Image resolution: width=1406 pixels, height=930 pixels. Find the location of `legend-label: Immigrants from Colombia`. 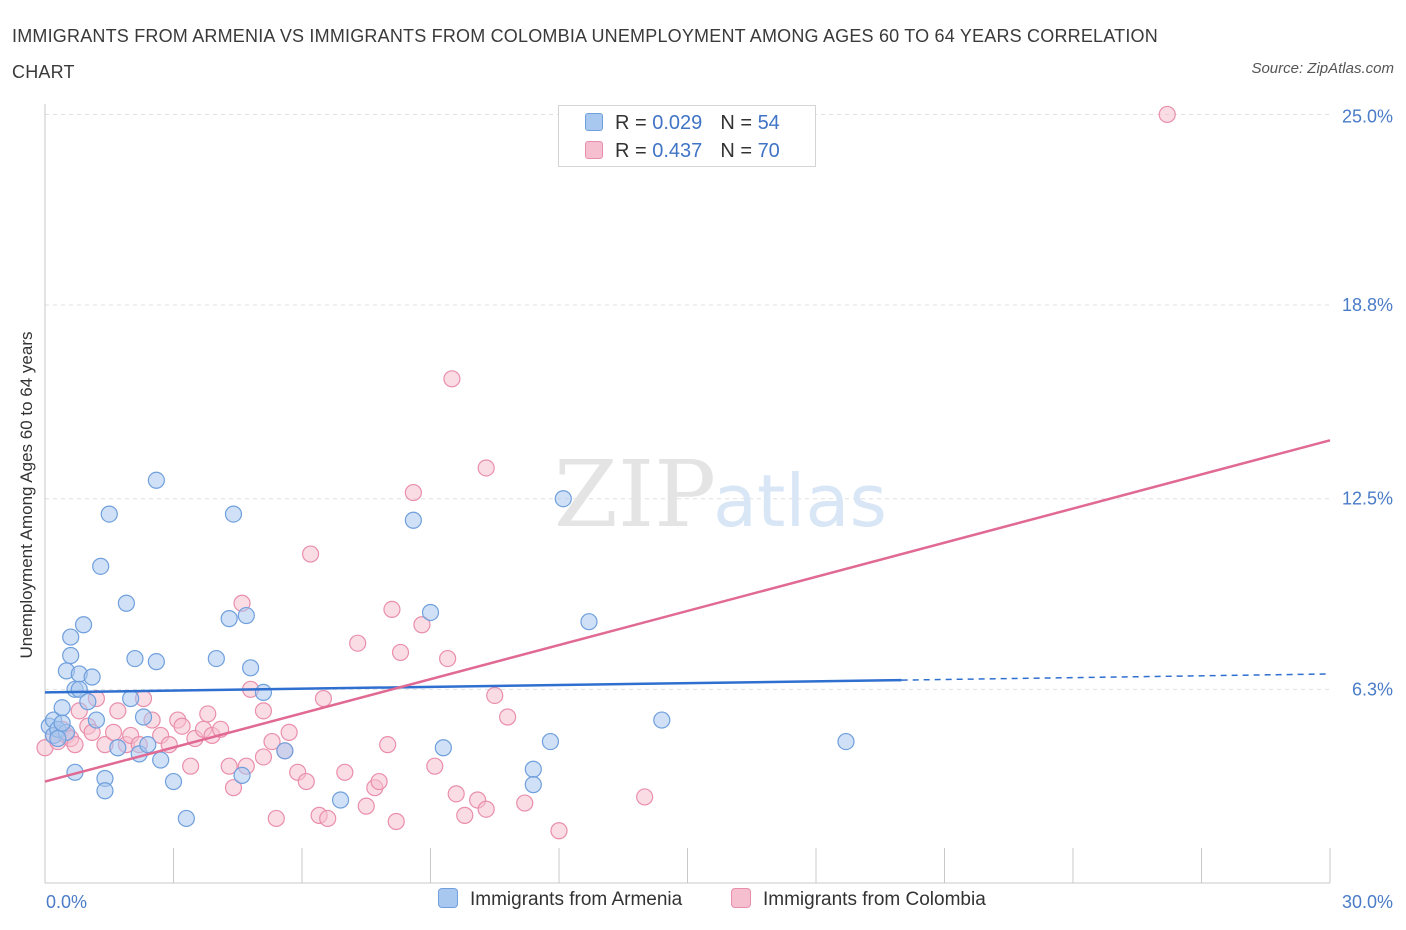

legend-label: Immigrants from Colombia is located at coordinates (874, 899).